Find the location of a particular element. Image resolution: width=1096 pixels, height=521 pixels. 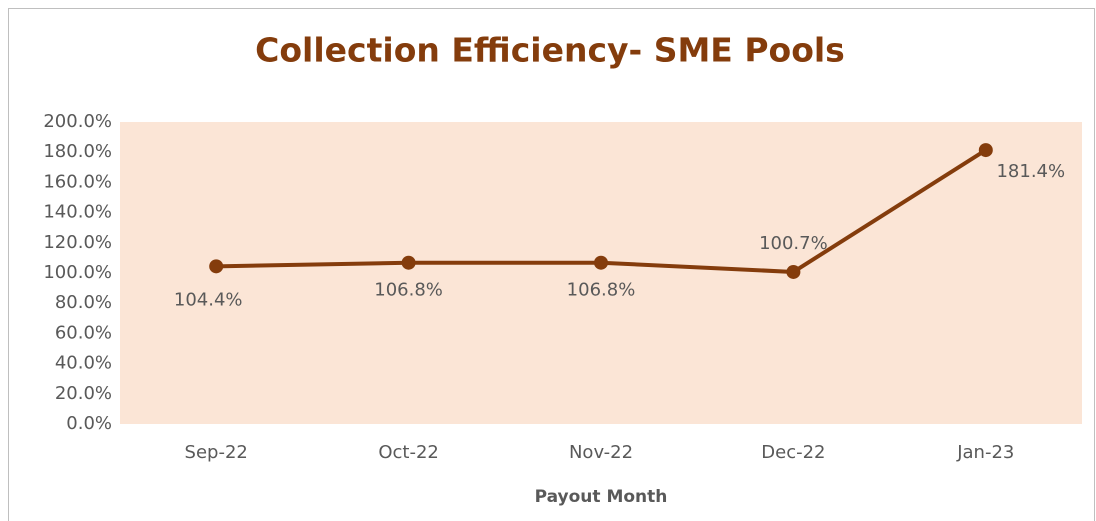

y-tick-label: 60.0% is located at coordinates (83, 332).